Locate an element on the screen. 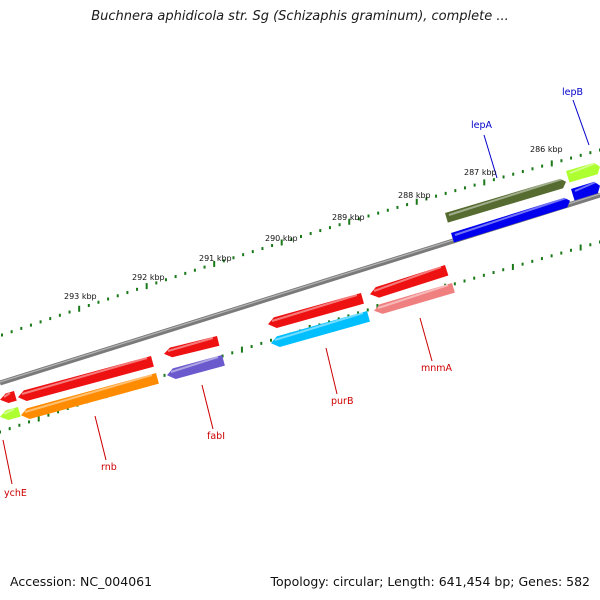 This screenshot has width=600, height=600. leader-mnmA is located at coordinates (426, 339).